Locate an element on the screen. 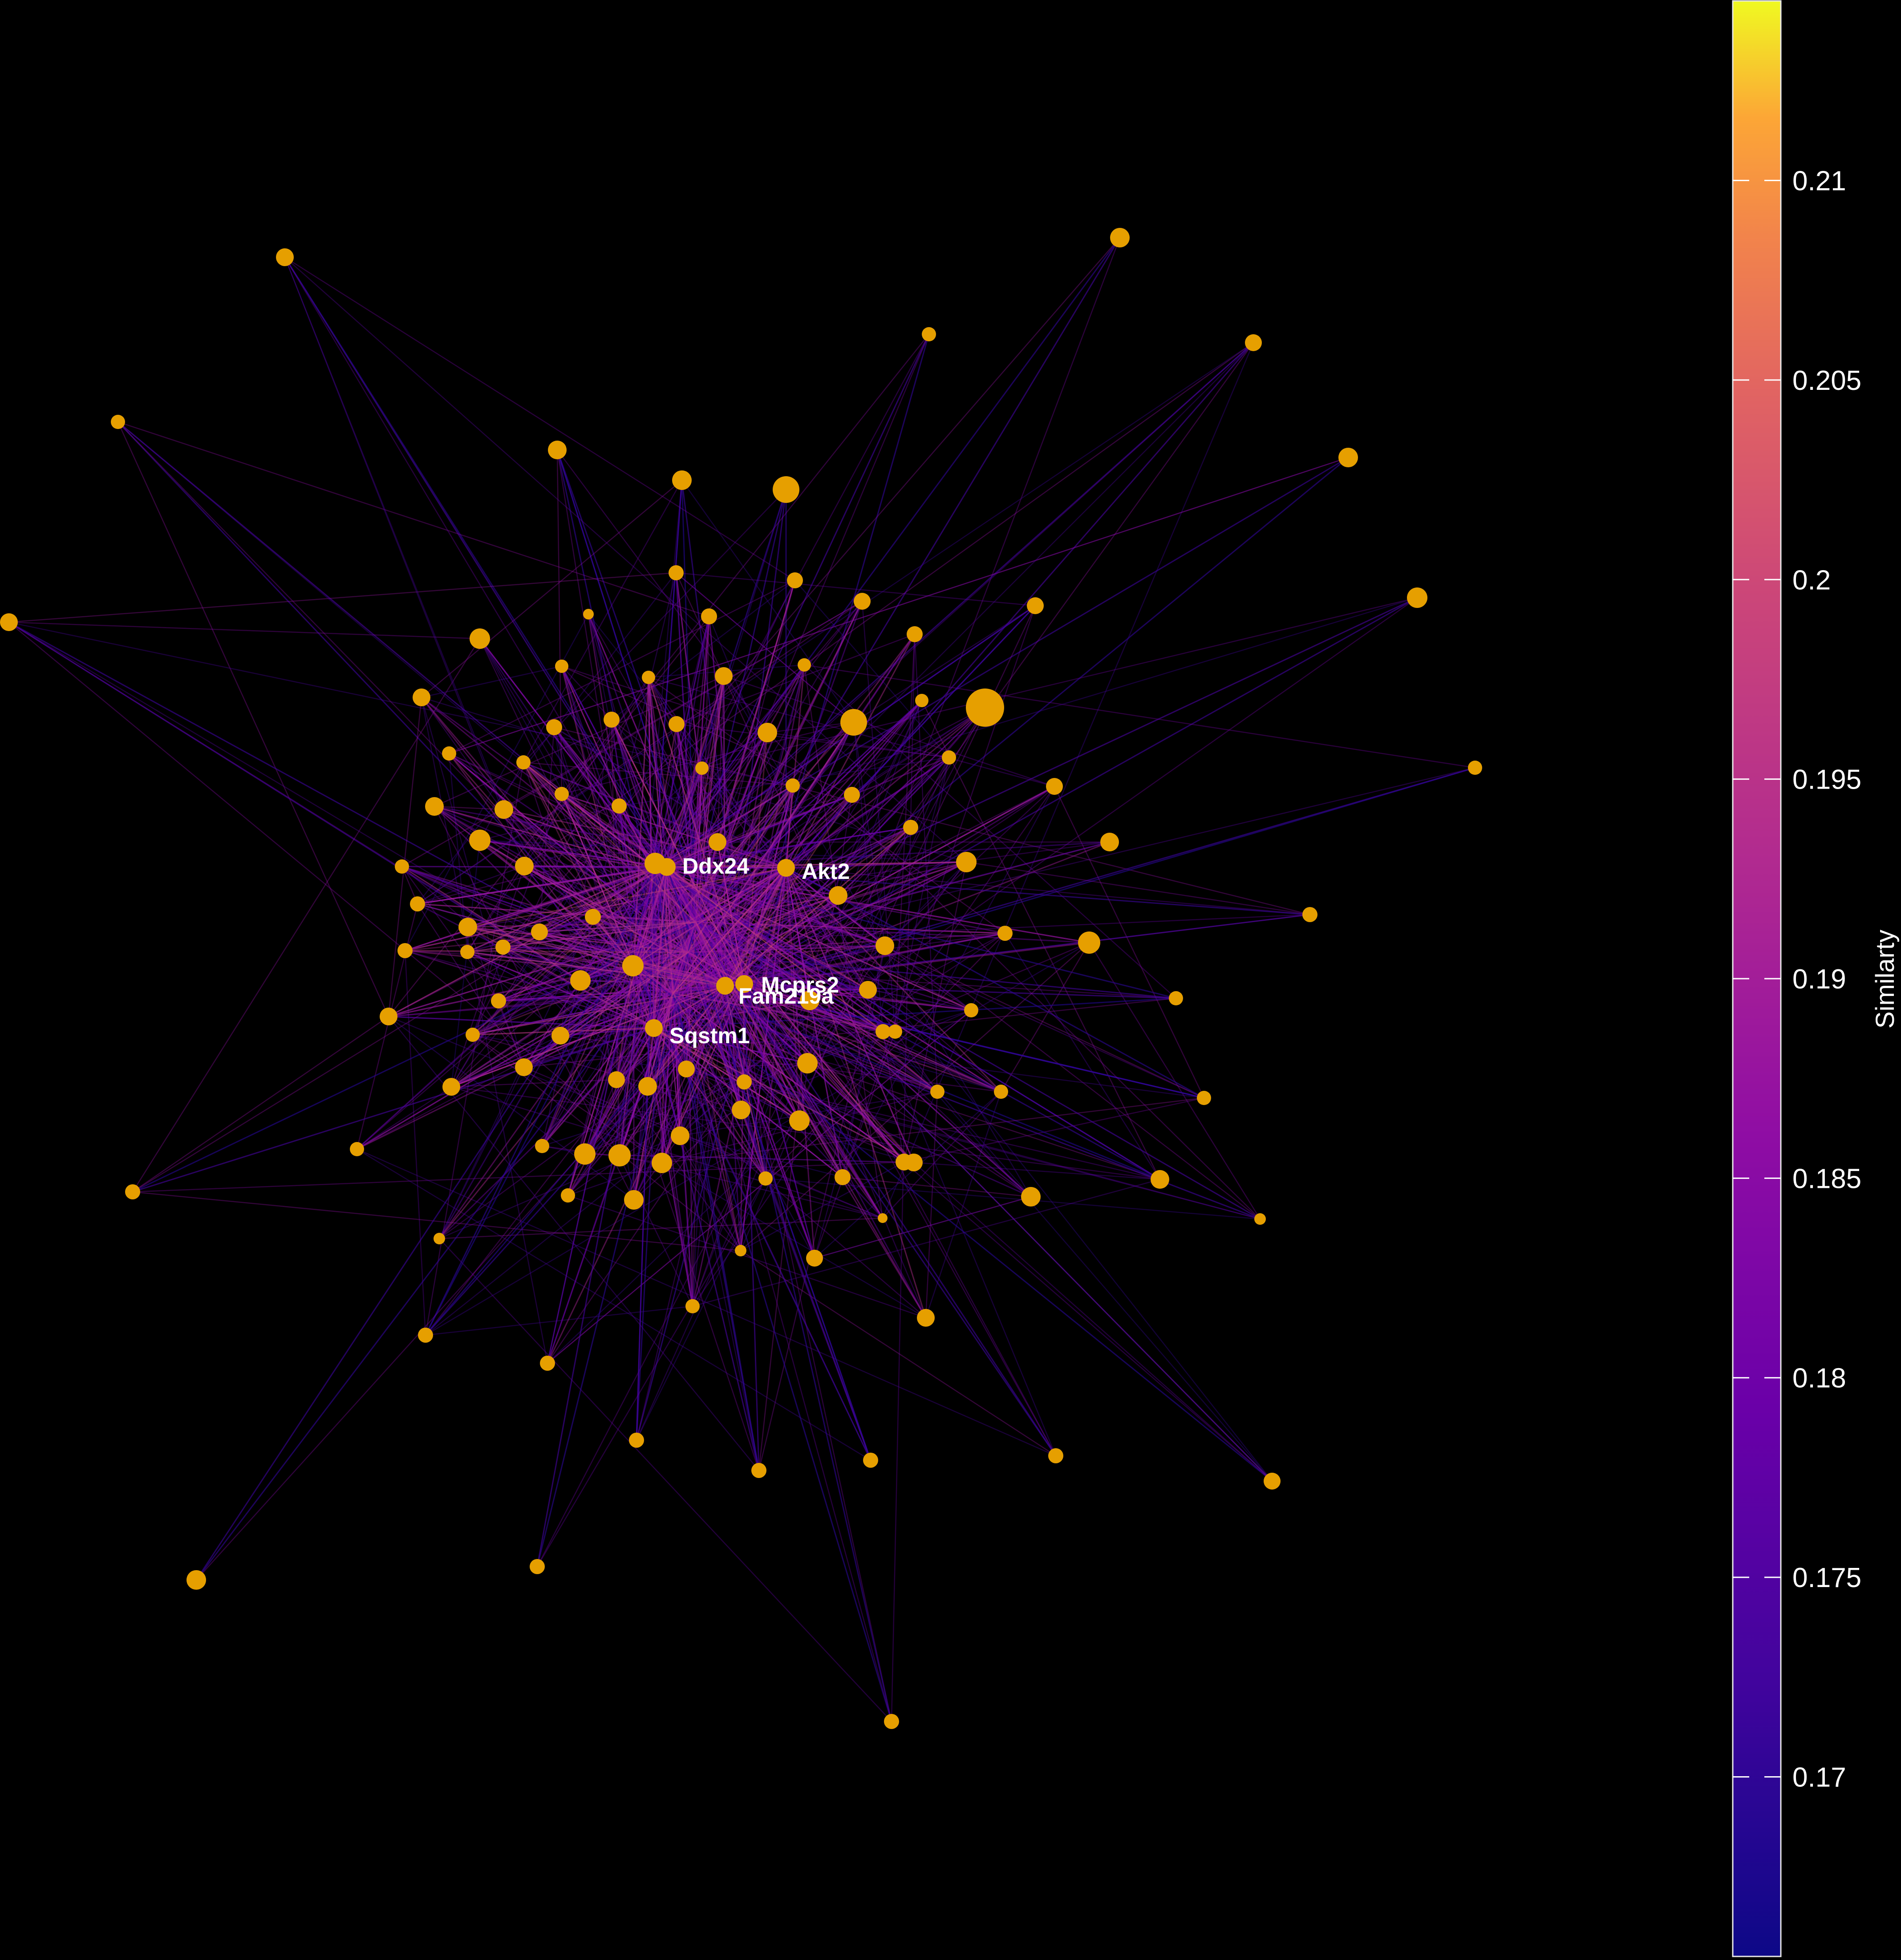  colorbar-tick-label: 0.18 is located at coordinates (1819, 1379).